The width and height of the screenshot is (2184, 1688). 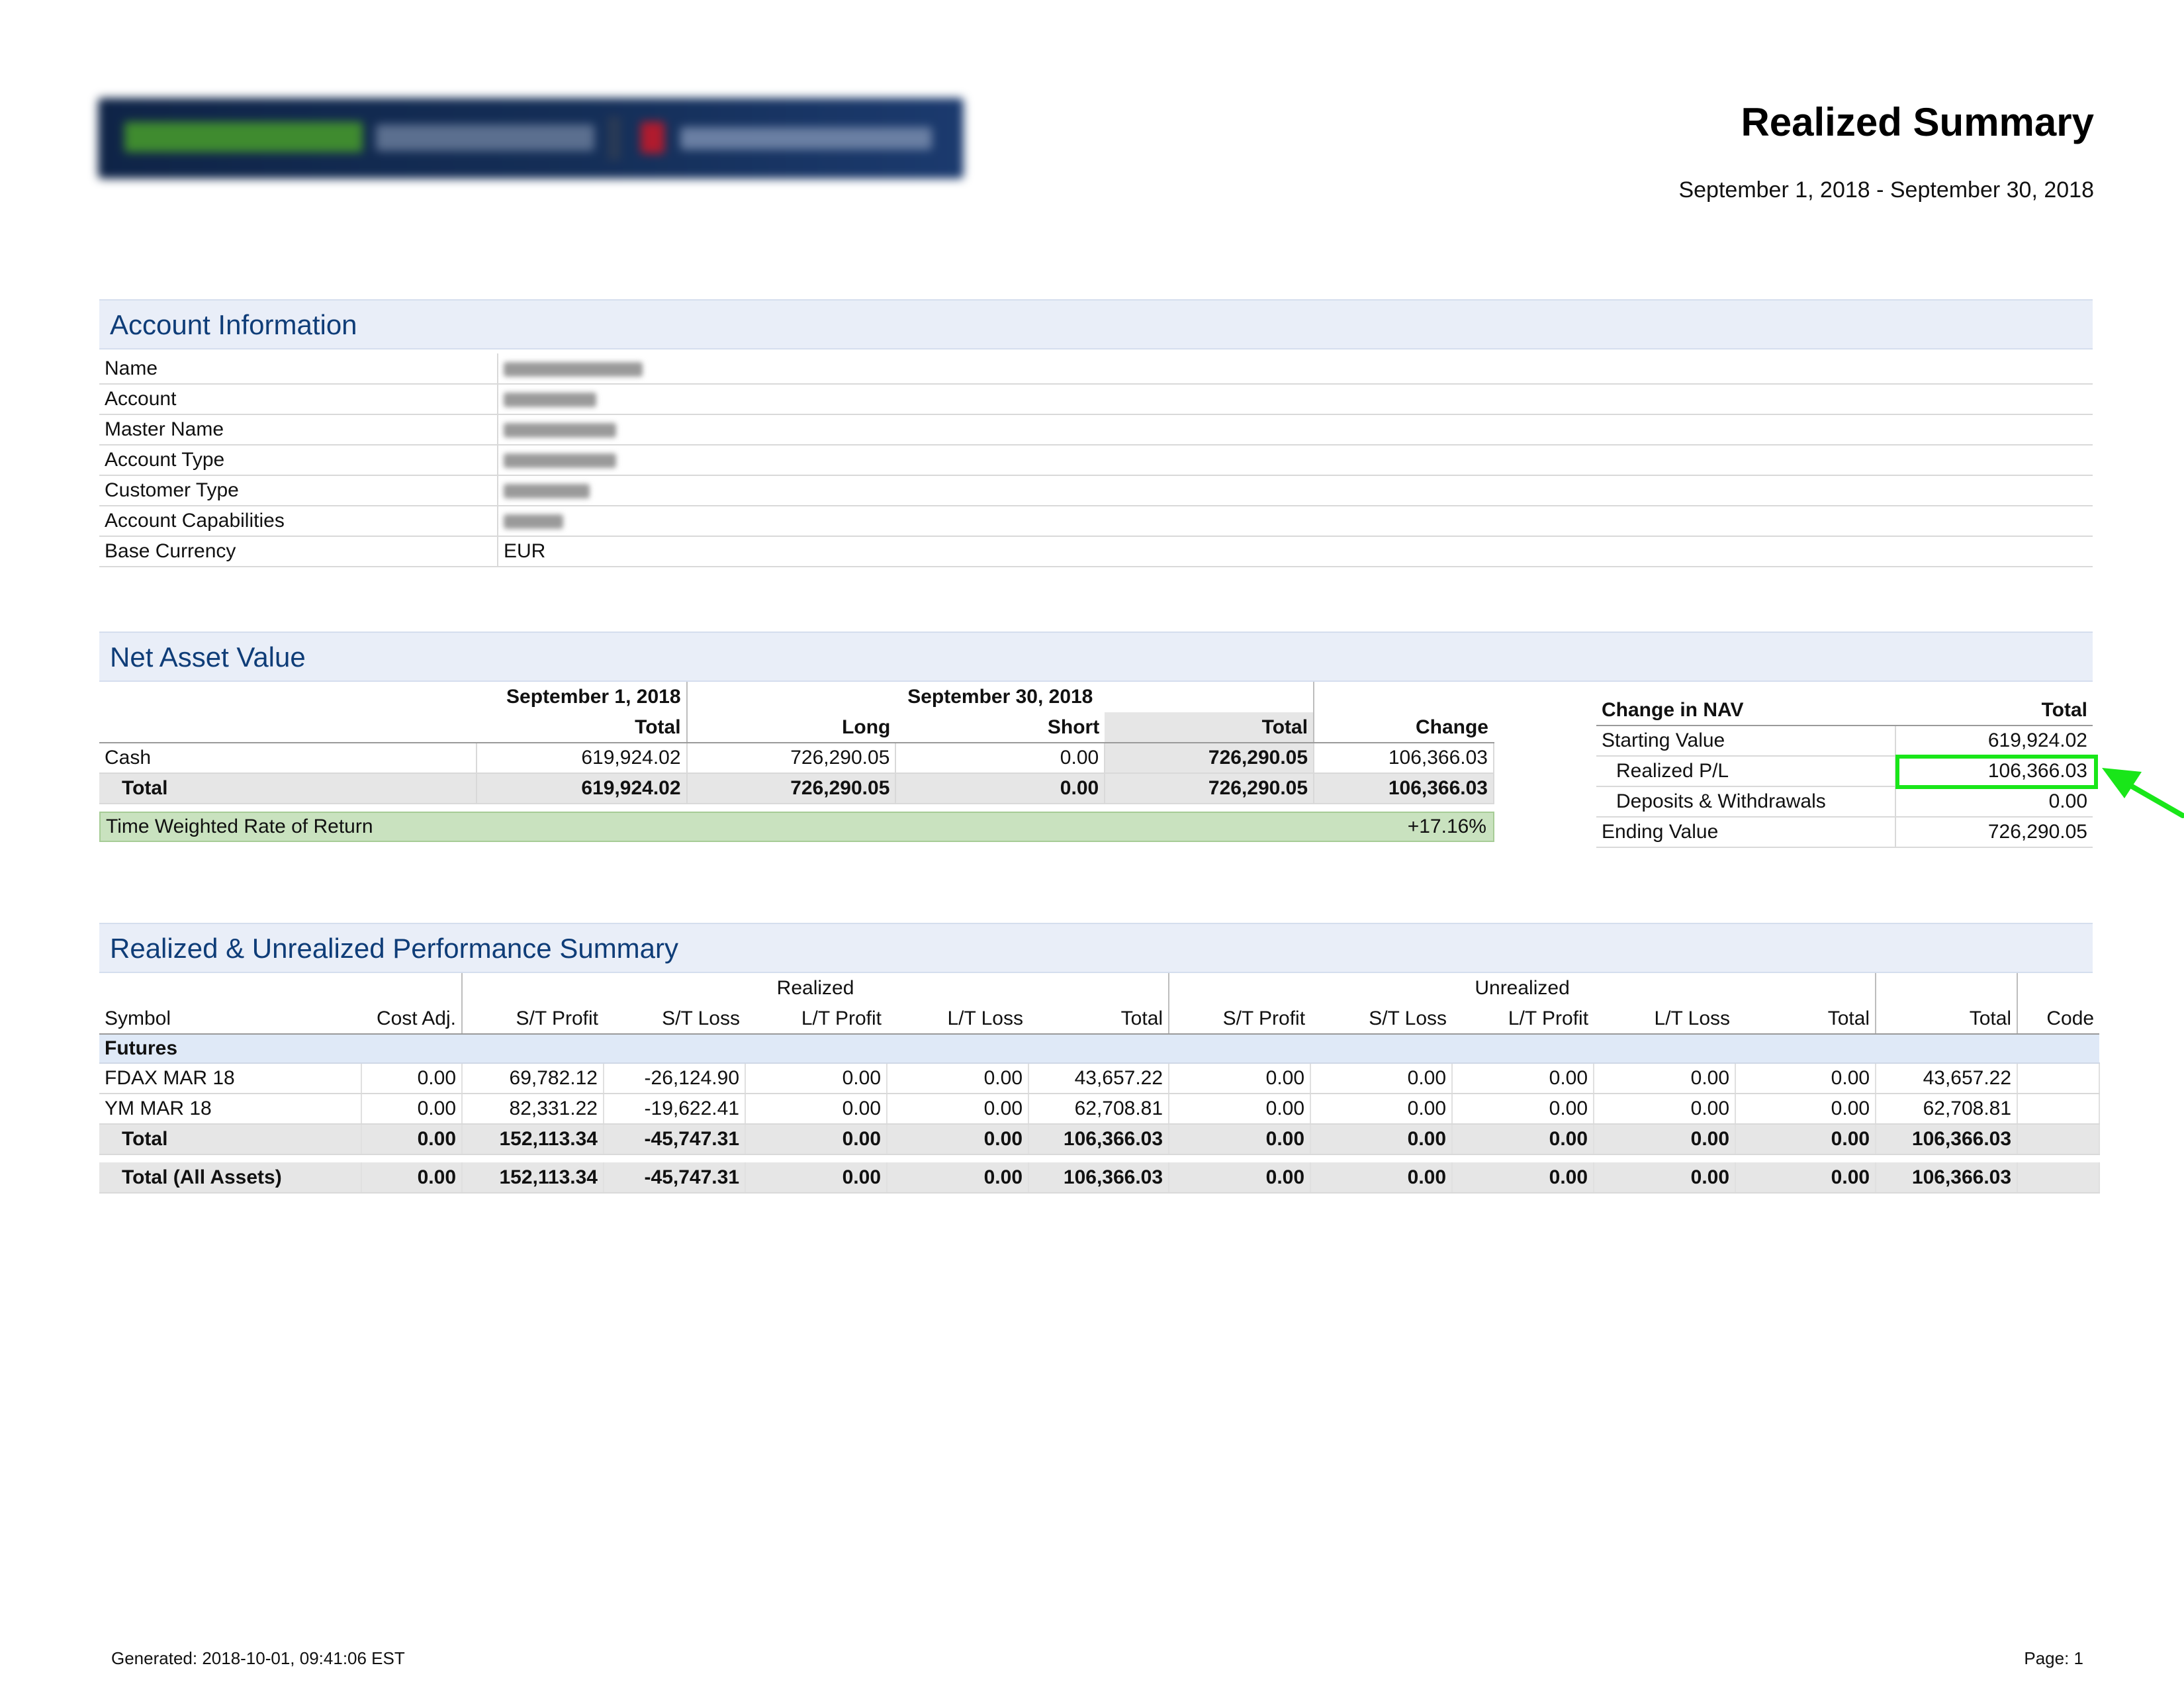 What do you see at coordinates (816, 1019) in the screenshot?
I see `col-header: L/T Profit` at bounding box center [816, 1019].